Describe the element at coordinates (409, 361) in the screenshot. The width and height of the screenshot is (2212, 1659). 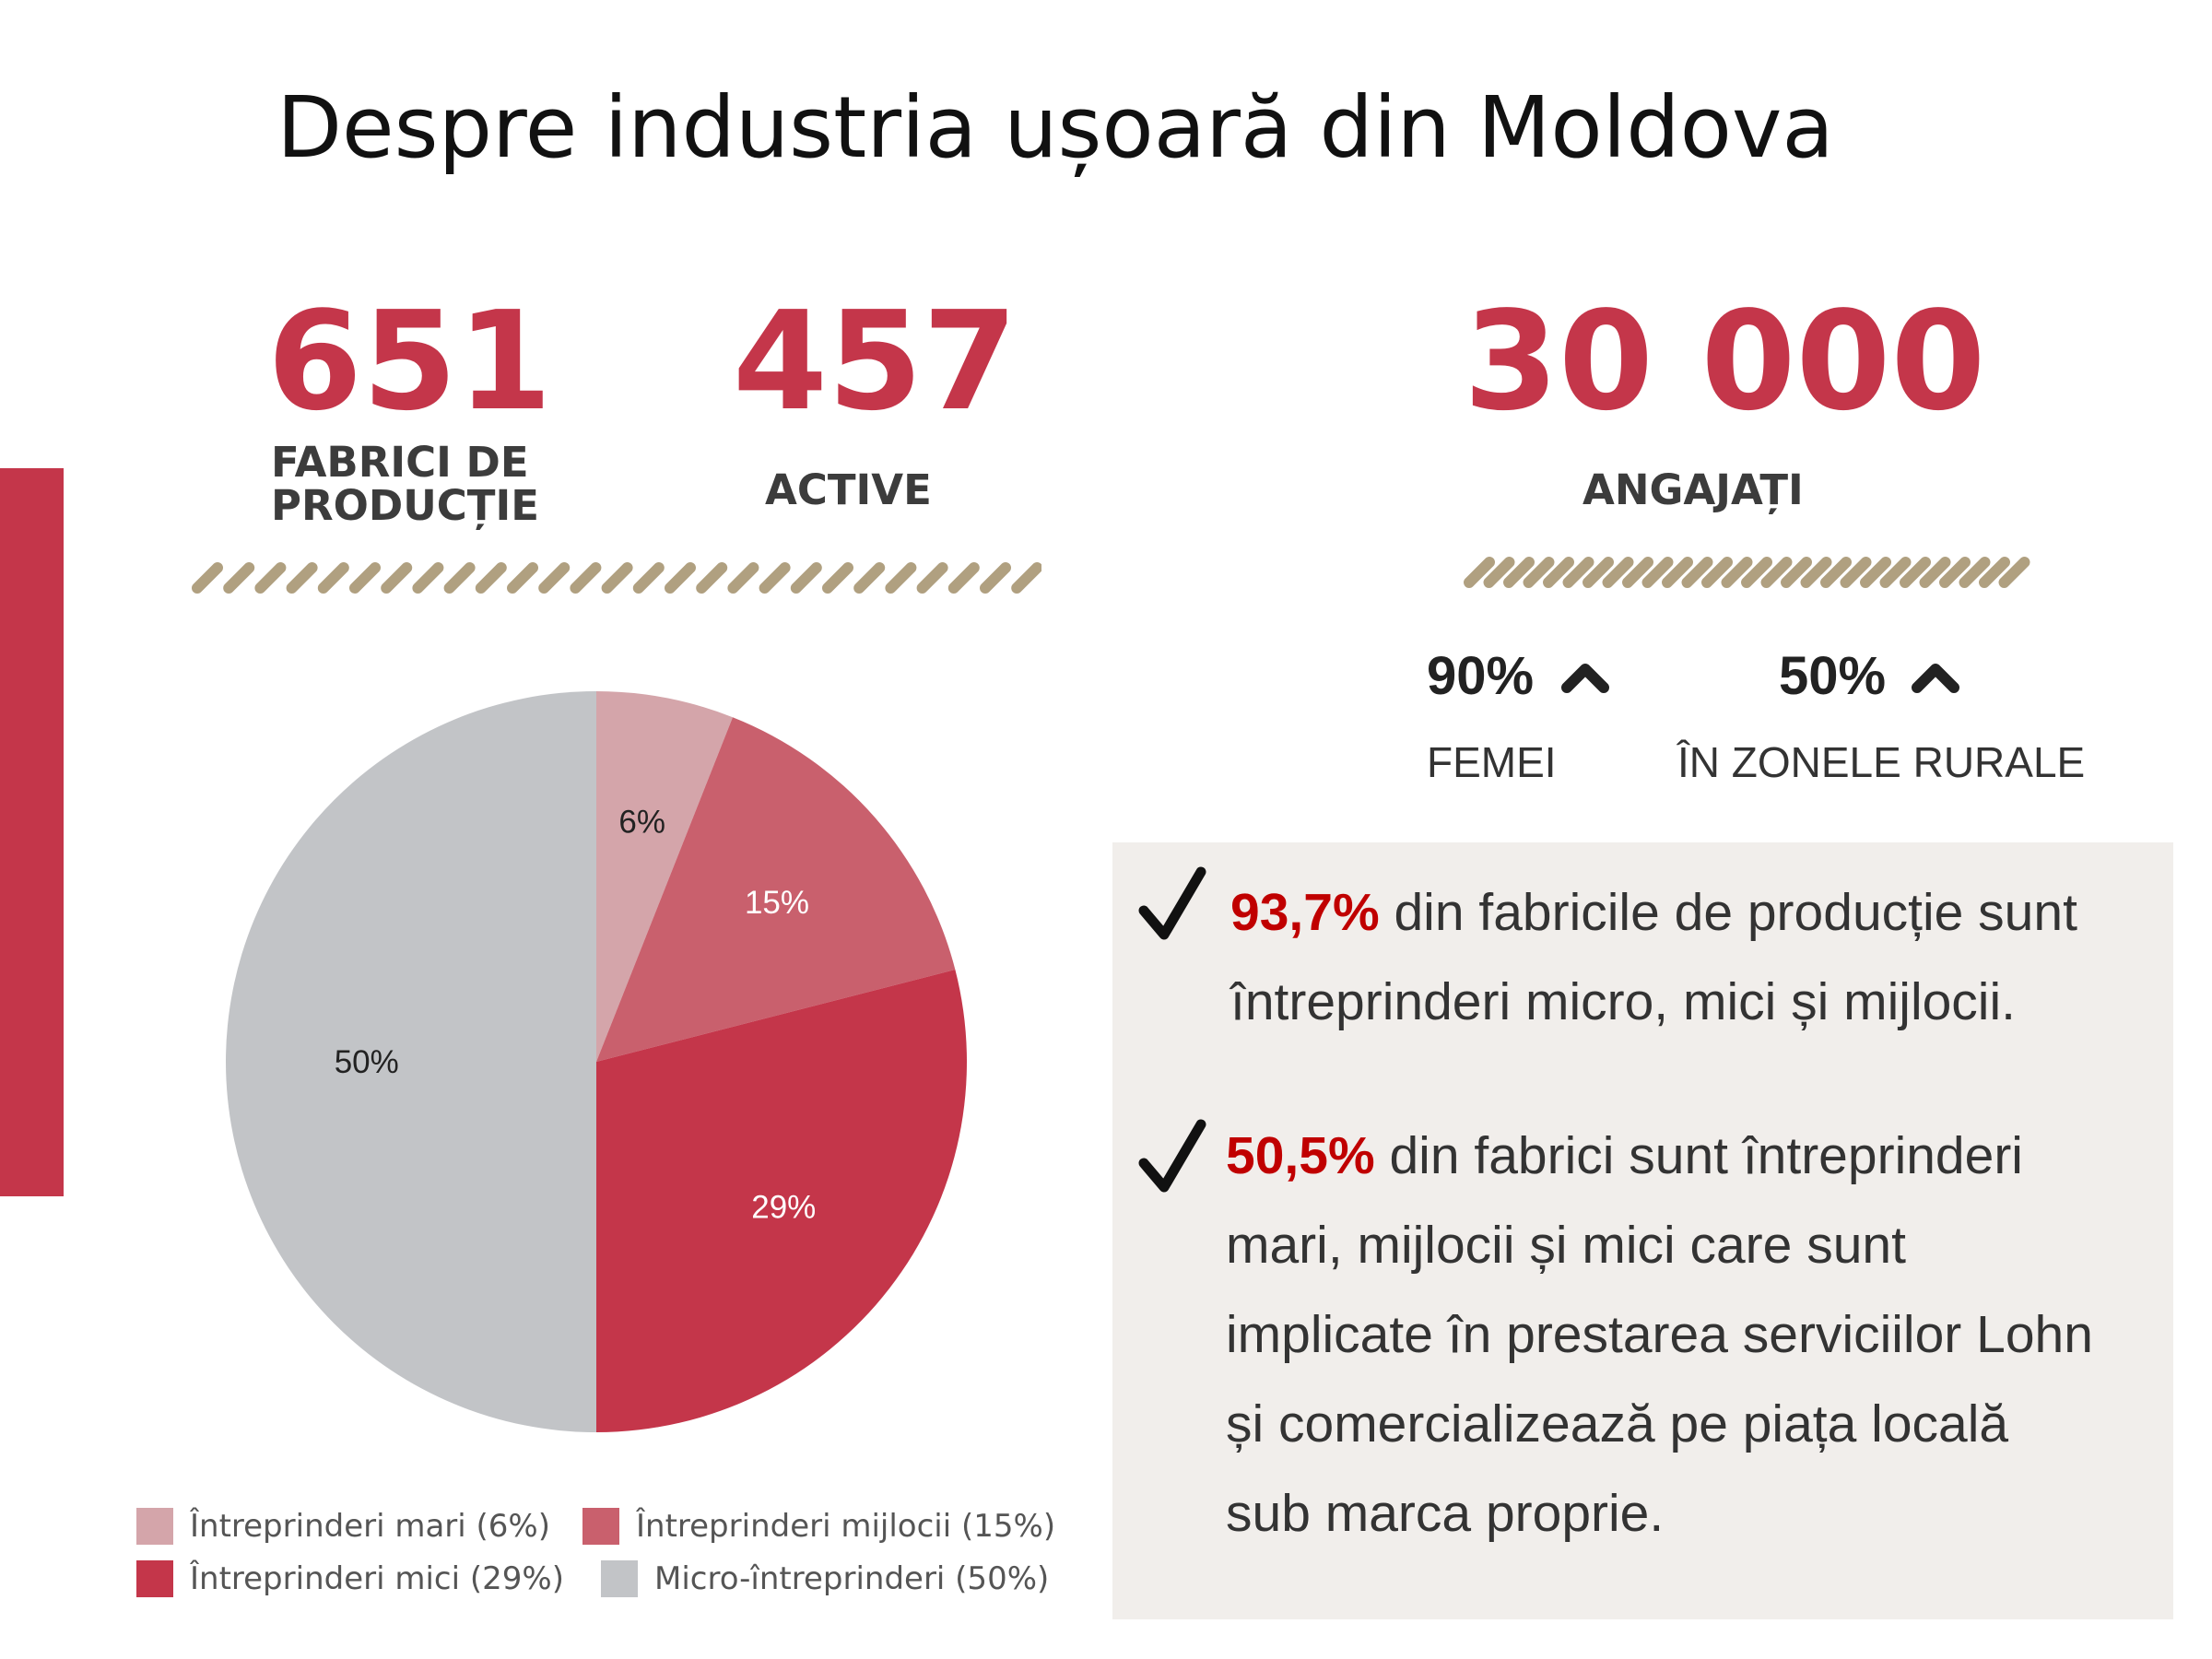
I see `factories-count: 651` at that location.